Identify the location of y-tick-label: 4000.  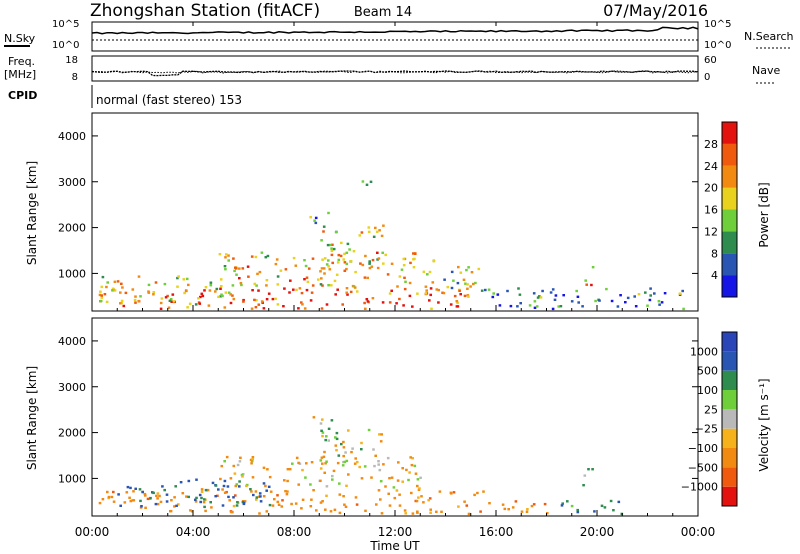
(72, 341).